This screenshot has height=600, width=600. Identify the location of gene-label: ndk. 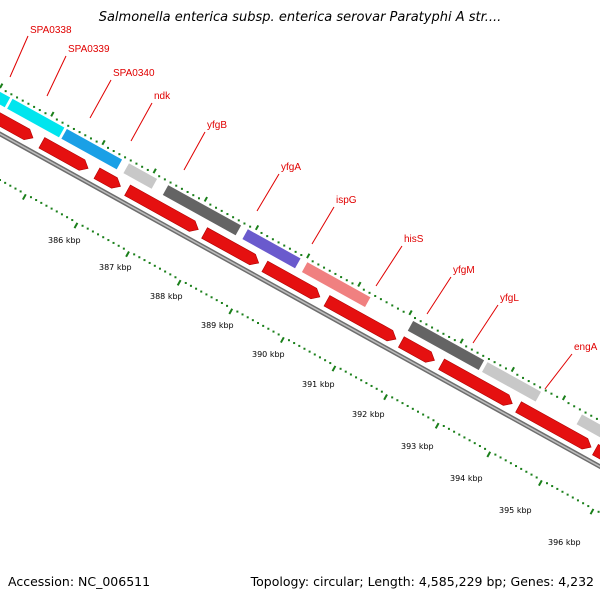
(162, 96).